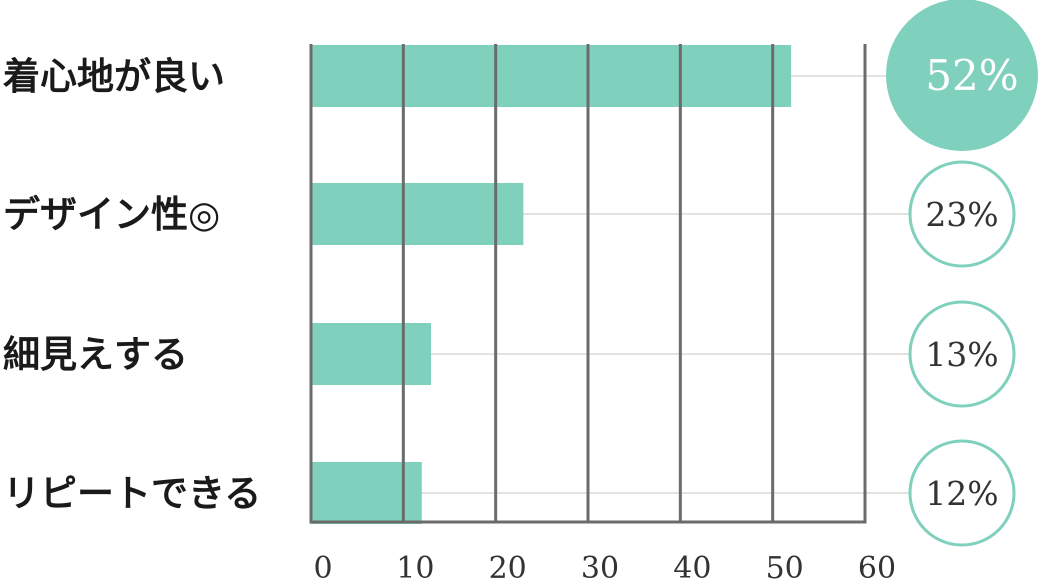  Describe the element at coordinates (114, 76) in the screenshot. I see `category-label: 着心地が良い` at that location.